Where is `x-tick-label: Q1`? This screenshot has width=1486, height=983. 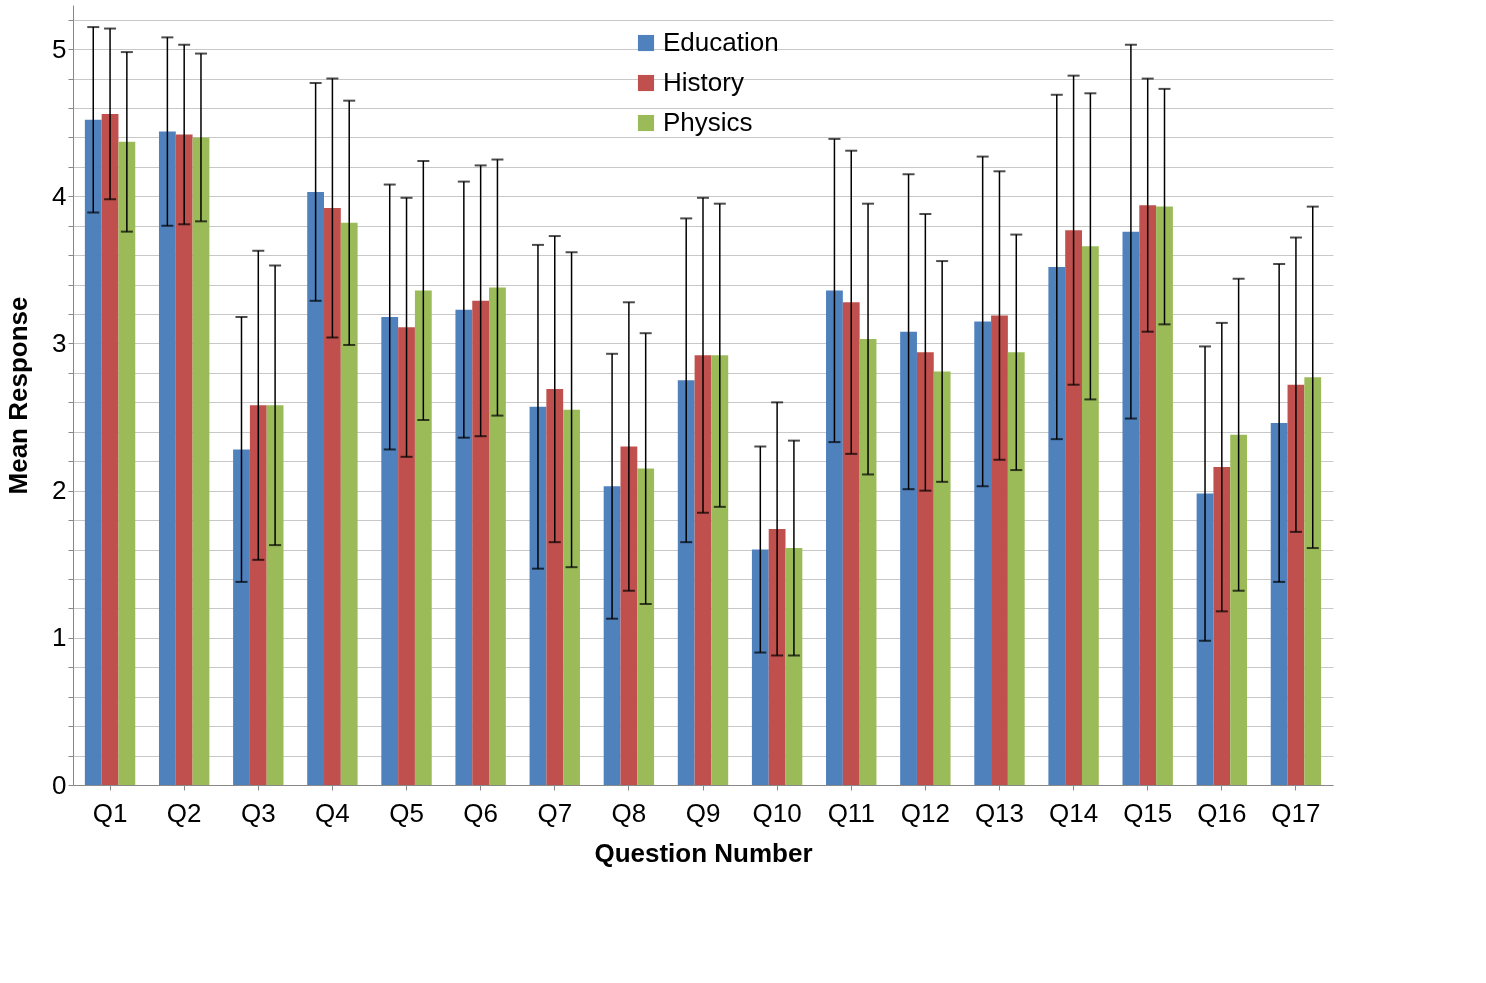
x-tick-label: Q1 is located at coordinates (110, 812).